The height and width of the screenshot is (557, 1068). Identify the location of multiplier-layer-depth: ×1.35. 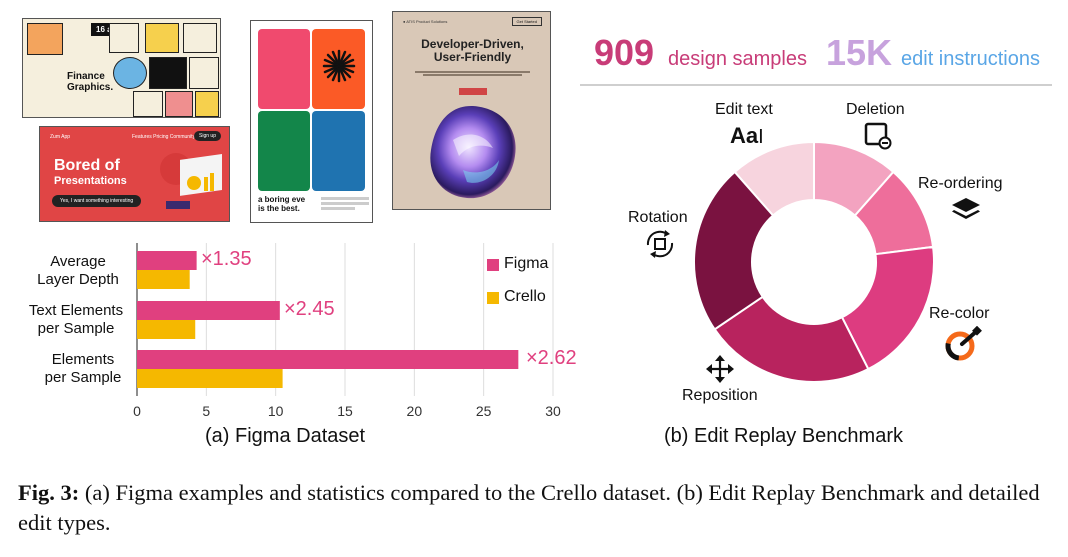
(226, 259).